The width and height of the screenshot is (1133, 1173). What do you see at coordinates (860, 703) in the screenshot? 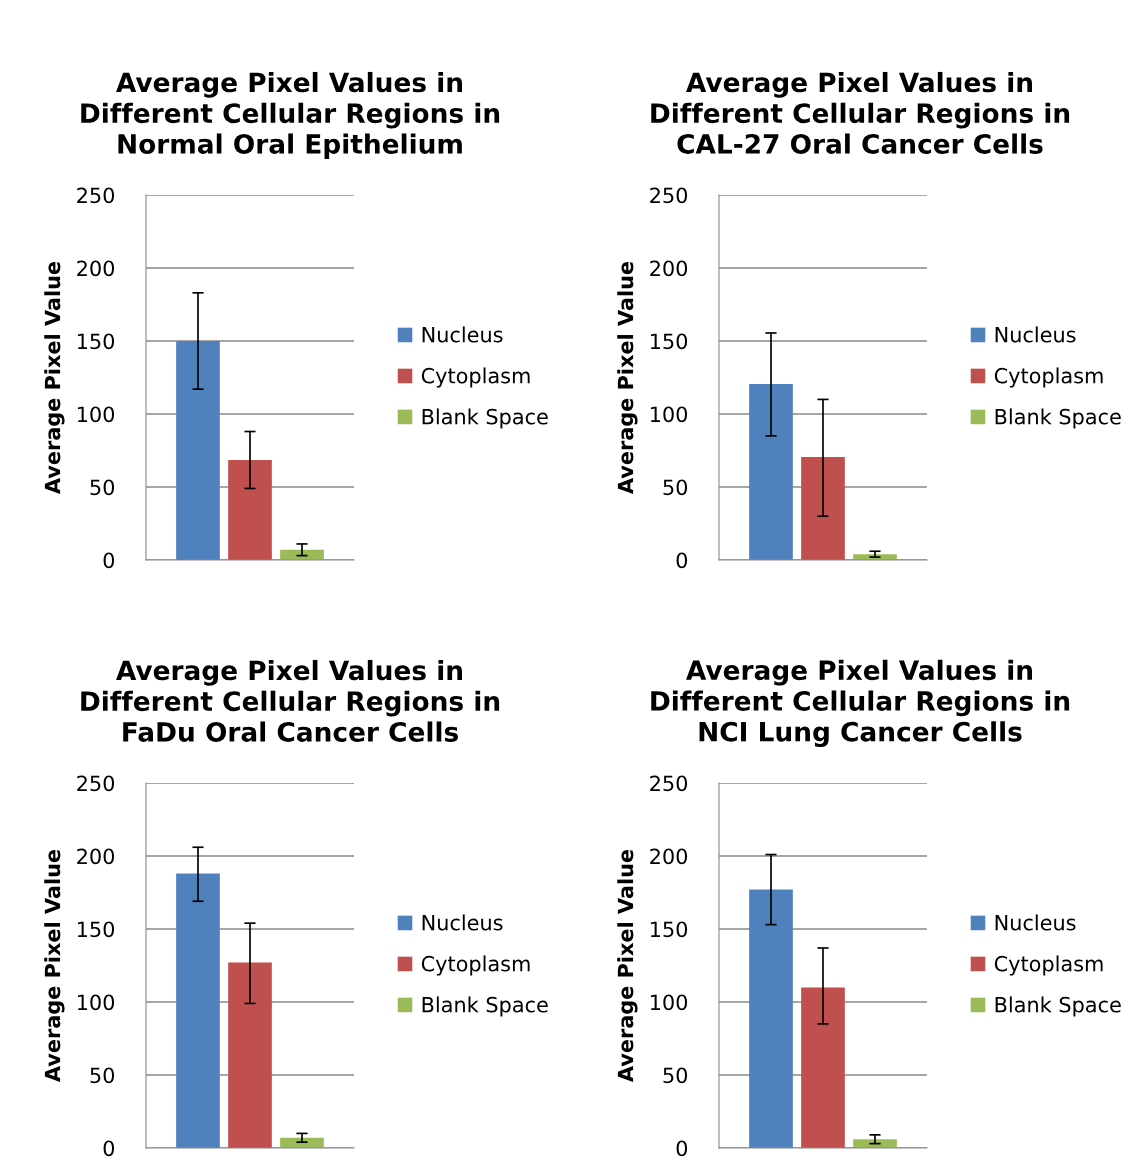
I see `chart-title: Average Pixel Values in Different Cellular Regions in NCI Lung Cancer Cells` at bounding box center [860, 703].